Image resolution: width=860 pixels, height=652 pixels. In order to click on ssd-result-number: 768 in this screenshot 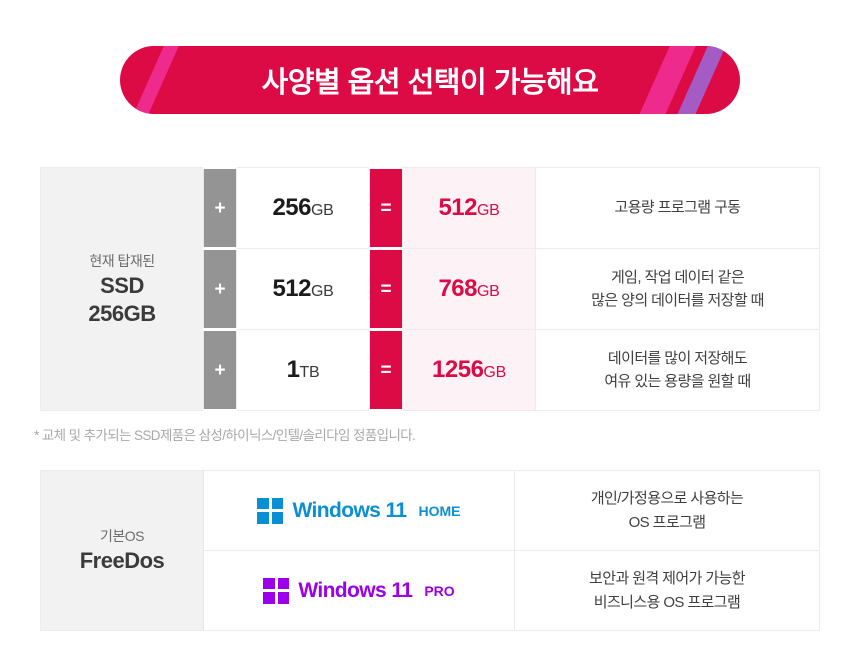, I will do `click(457, 288)`.